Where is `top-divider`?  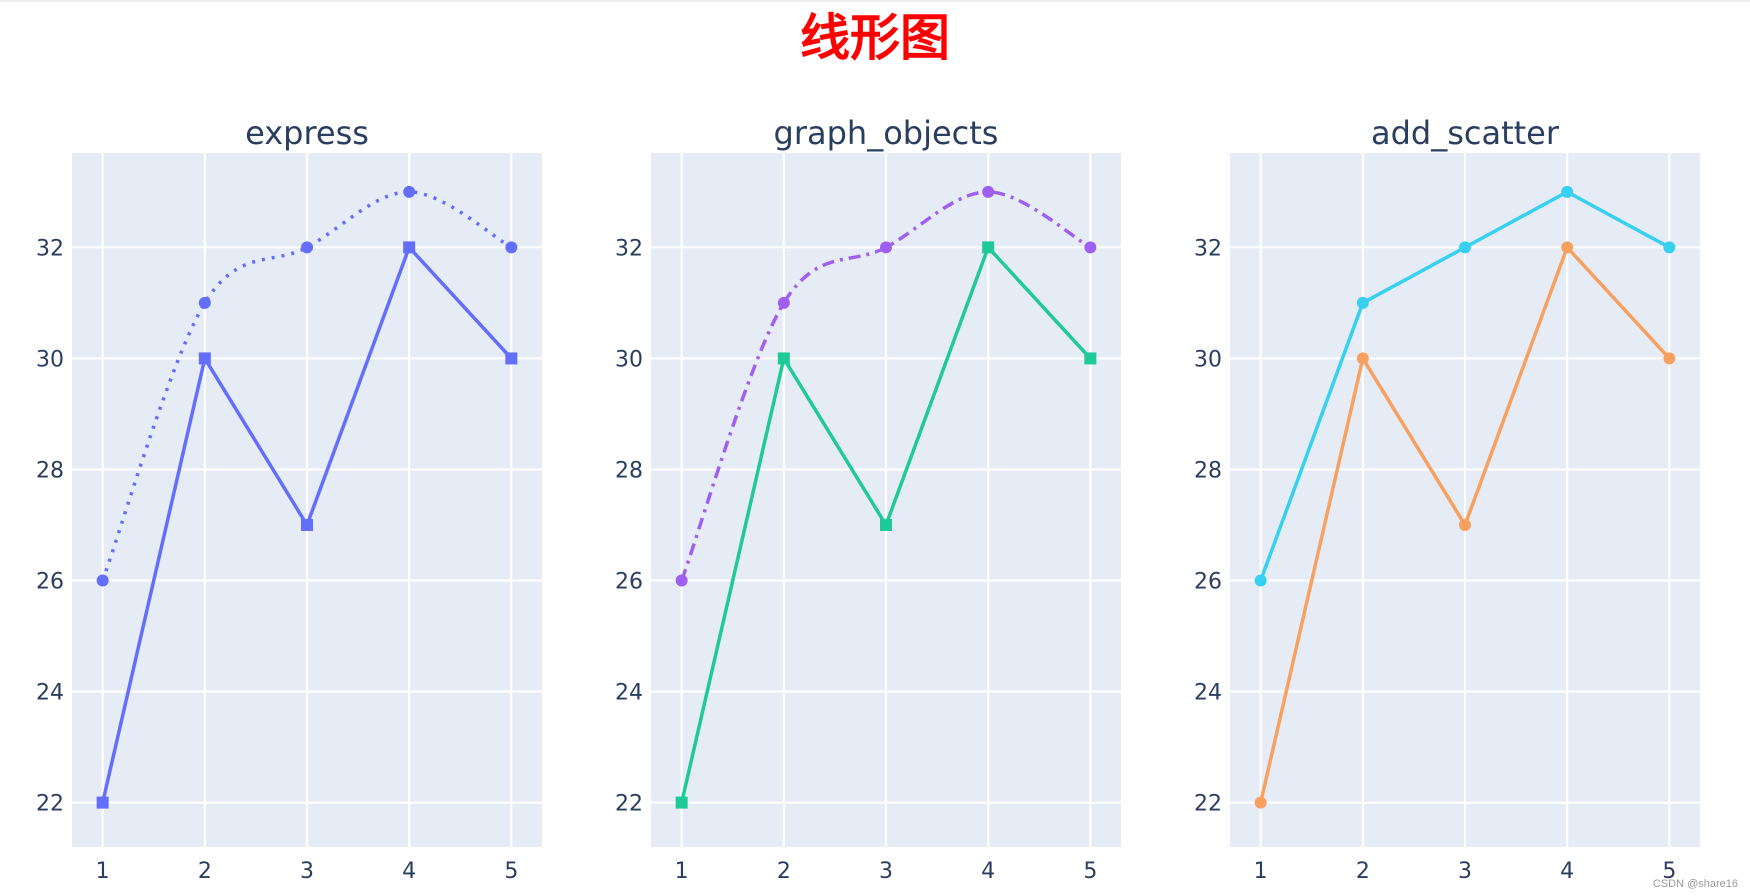 top-divider is located at coordinates (875, 1).